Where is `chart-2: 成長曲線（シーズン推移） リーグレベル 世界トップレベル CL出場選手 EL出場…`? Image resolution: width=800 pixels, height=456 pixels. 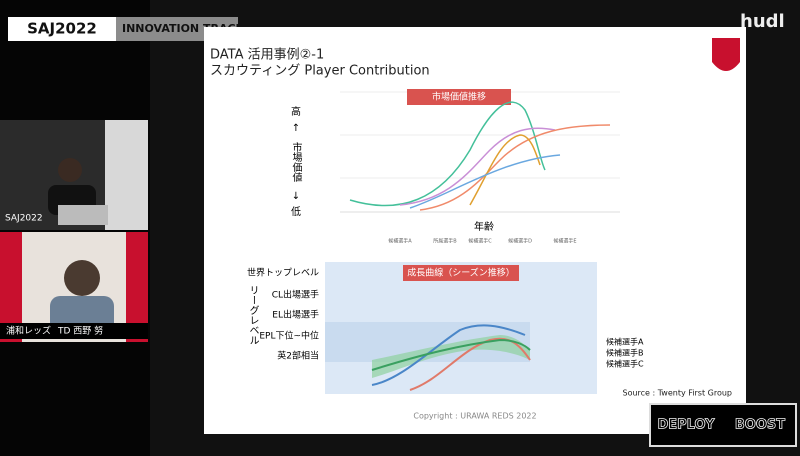 chart-2: 成長曲線（シーズン推移） リーグレベル 世界トップレベル CL出場選手 EL出場… is located at coordinates (445, 328).